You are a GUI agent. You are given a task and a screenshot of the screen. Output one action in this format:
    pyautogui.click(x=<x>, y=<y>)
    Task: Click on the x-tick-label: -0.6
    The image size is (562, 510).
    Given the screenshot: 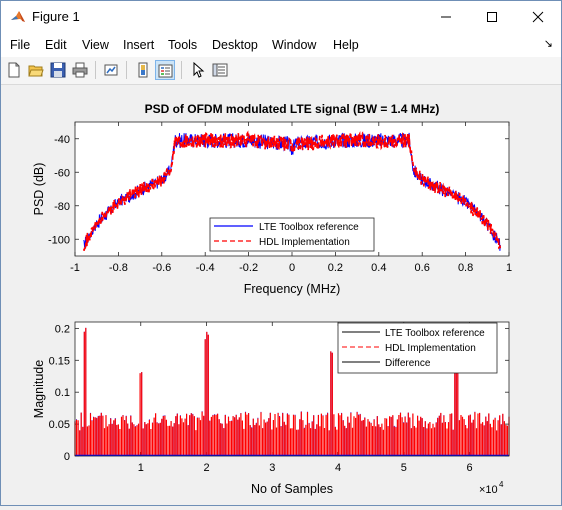 What is the action you would take?
    pyautogui.click(x=161, y=268)
    